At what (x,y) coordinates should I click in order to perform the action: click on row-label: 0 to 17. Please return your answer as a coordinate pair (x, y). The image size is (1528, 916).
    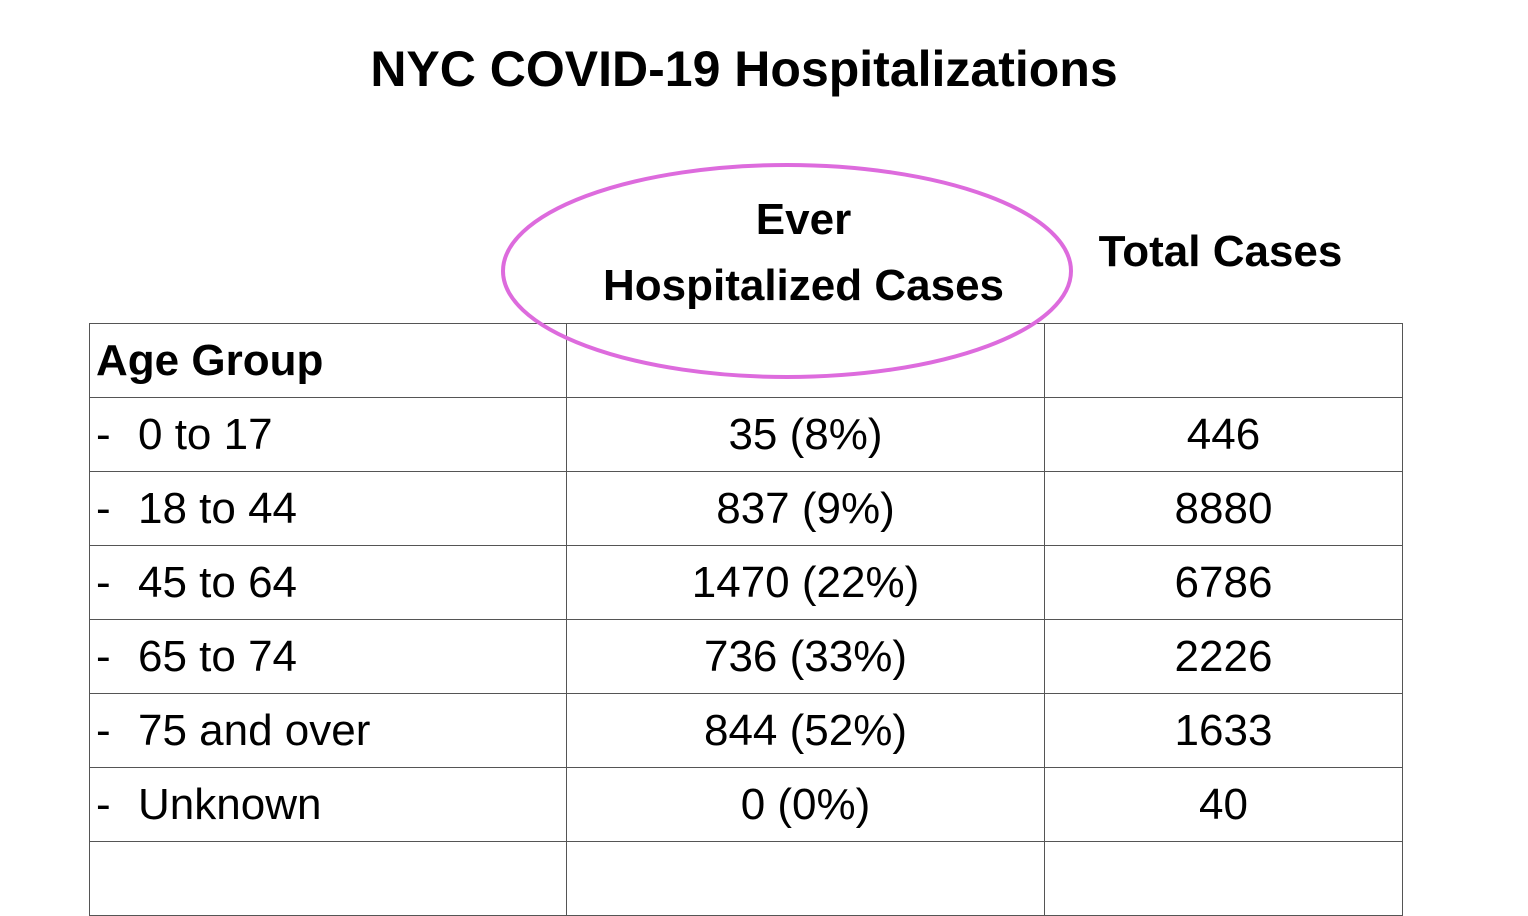
    Looking at the image, I should click on (205, 434).